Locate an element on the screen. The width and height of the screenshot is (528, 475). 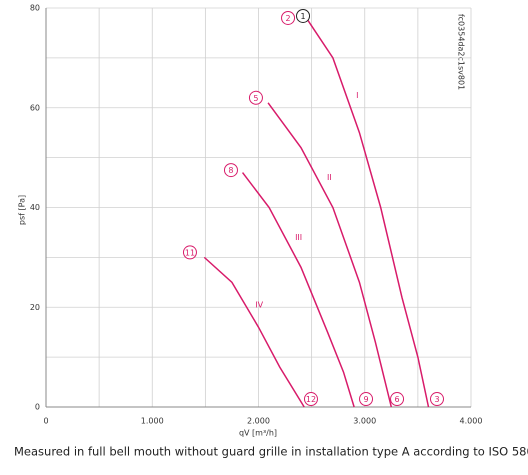
marker-label: 2 is located at coordinates (287, 18).